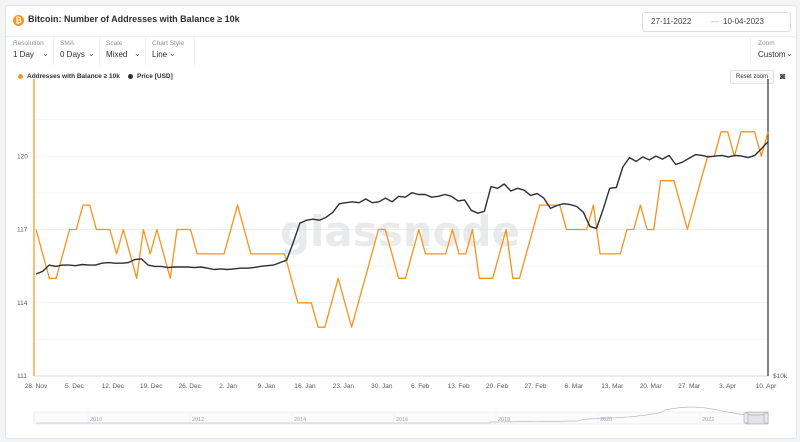  Describe the element at coordinates (113, 386) in the screenshot. I see `x-tick-label: 12. Dec` at that location.